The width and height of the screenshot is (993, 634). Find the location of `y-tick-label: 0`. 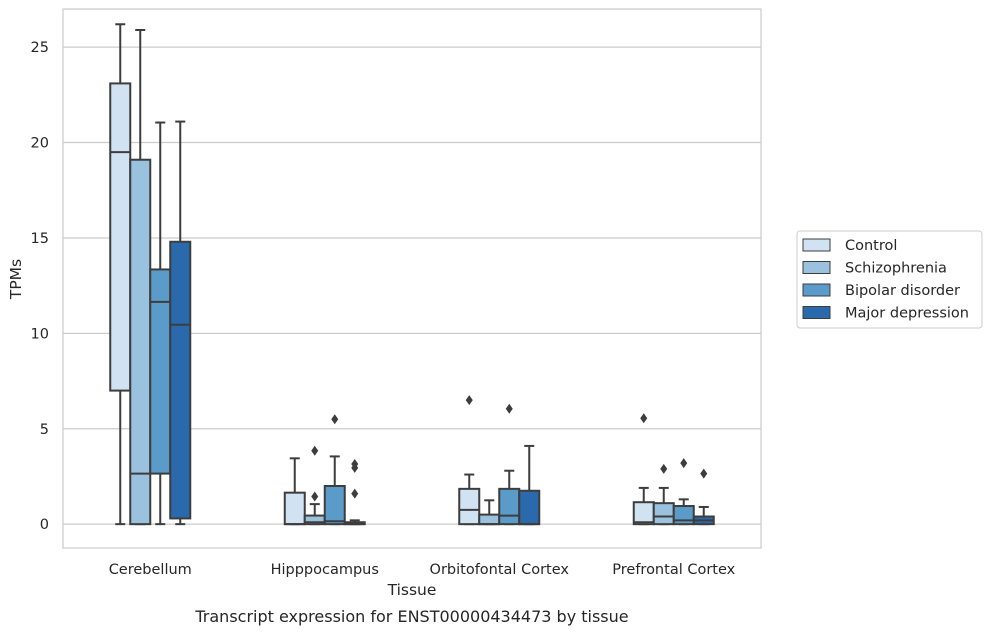

y-tick-label: 0 is located at coordinates (44, 525).